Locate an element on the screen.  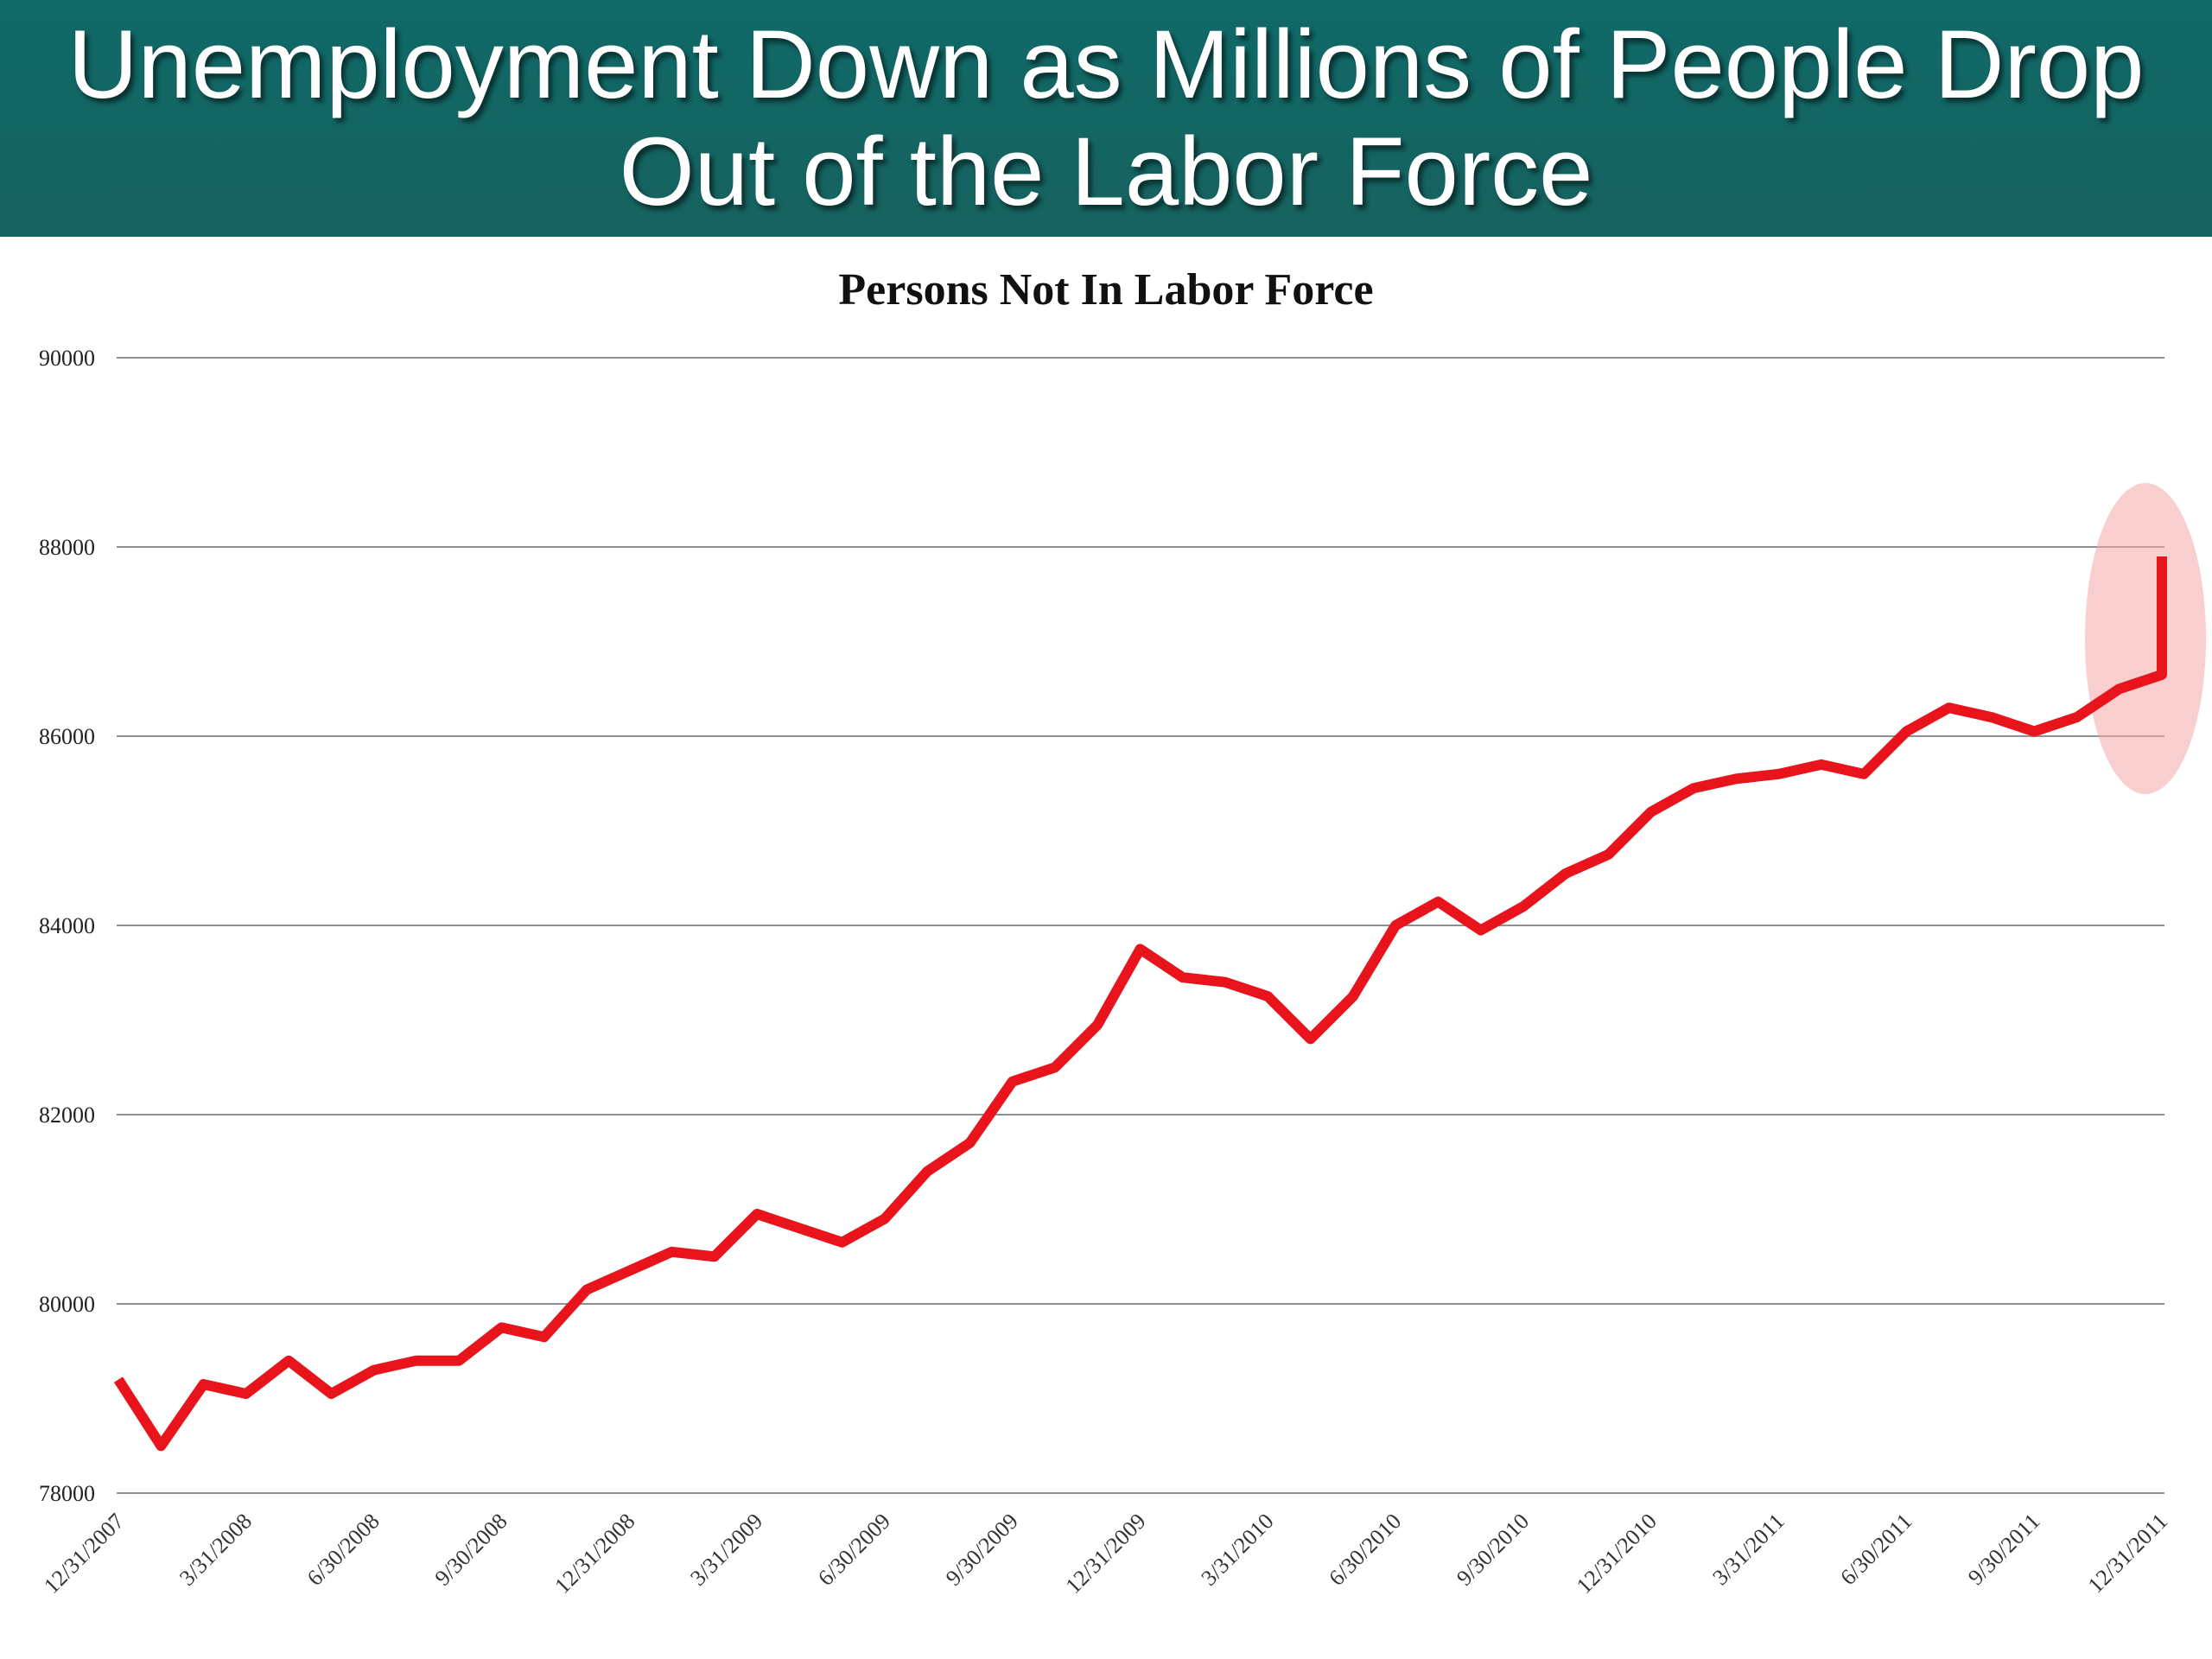
highlight-layer is located at coordinates (2145, 638).